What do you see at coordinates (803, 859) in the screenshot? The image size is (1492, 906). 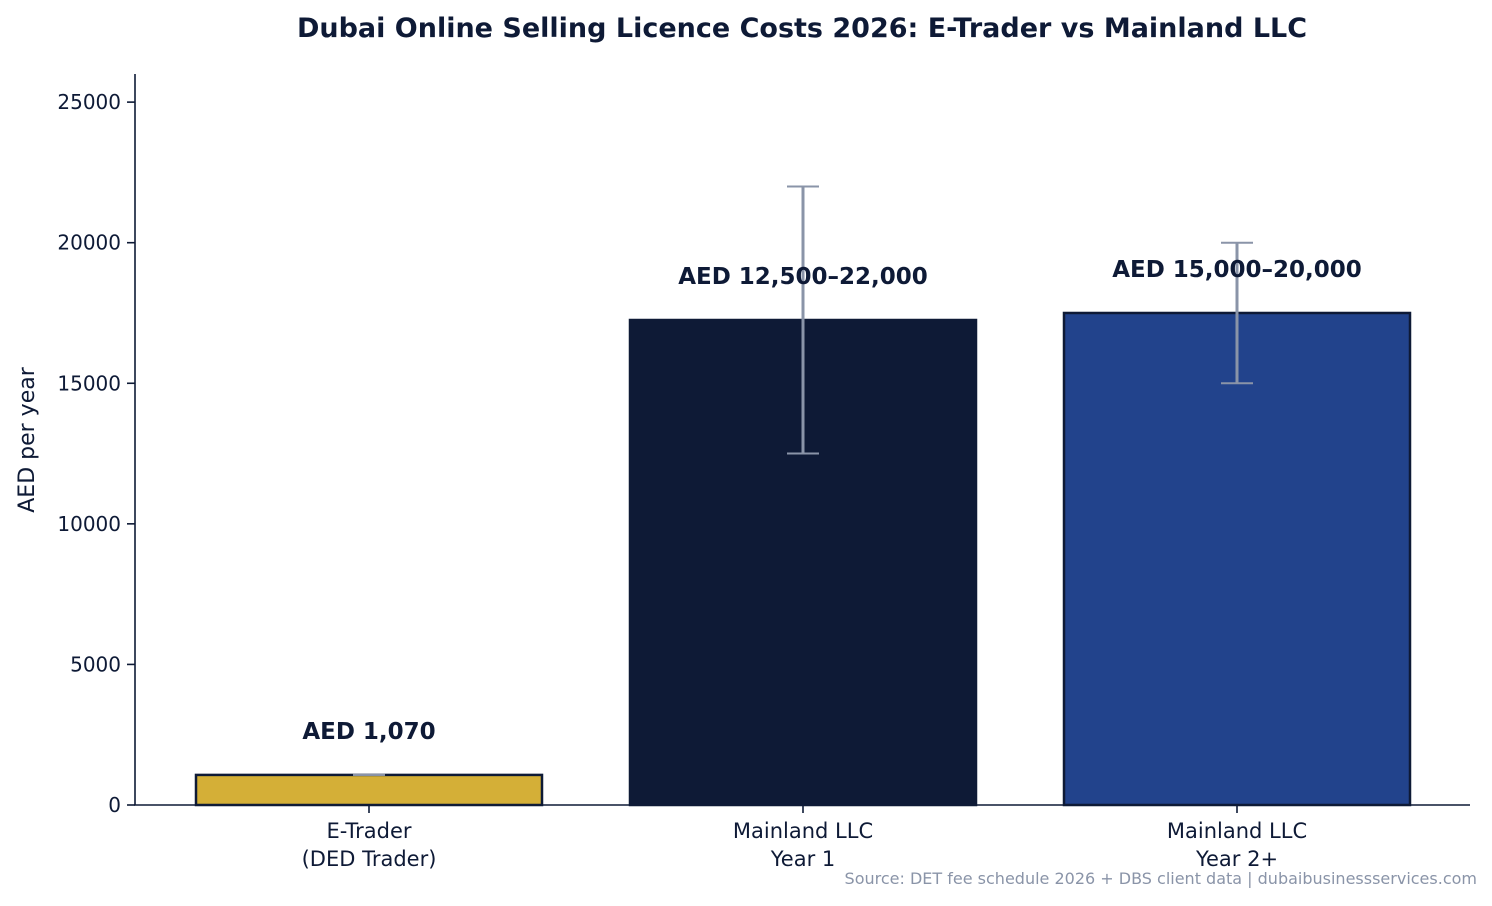 I see `x-tick-label: Year 1` at bounding box center [803, 859].